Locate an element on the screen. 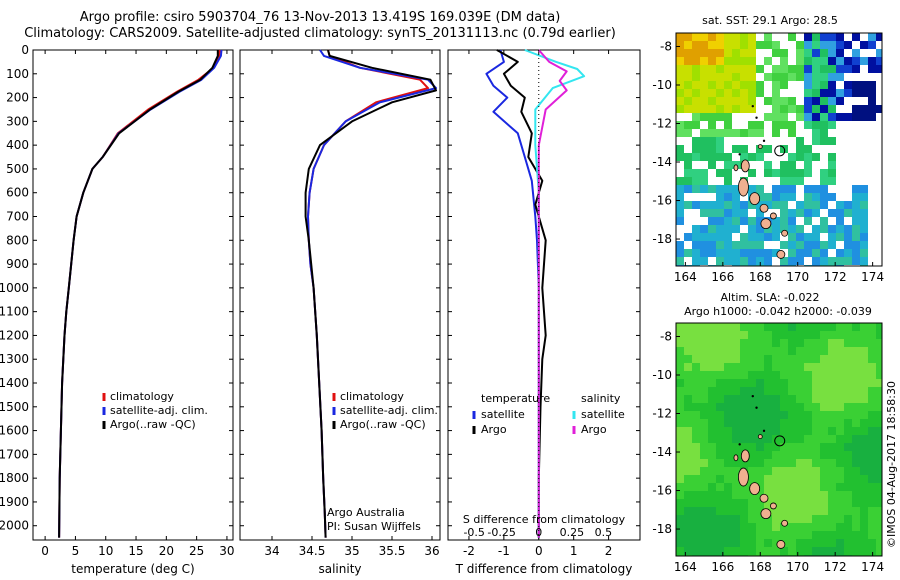  legend-label: climatology is located at coordinates (142, 396).